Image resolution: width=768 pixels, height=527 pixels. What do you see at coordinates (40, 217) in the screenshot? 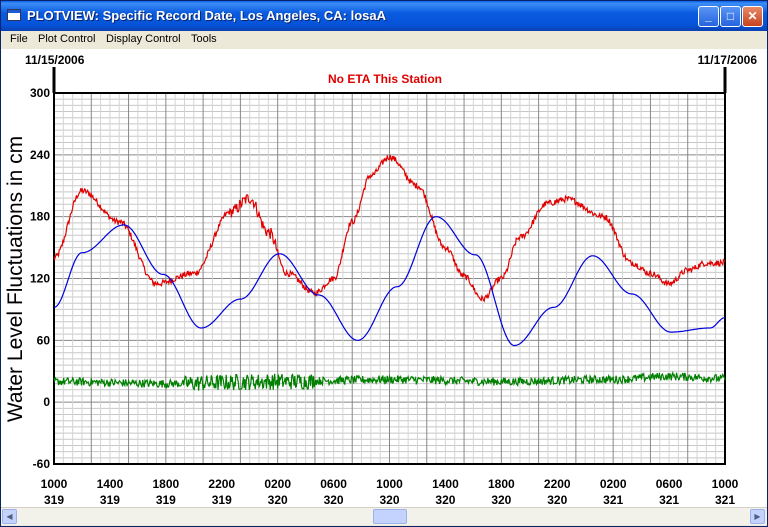
I see `y-tick-label: 180` at bounding box center [40, 217].